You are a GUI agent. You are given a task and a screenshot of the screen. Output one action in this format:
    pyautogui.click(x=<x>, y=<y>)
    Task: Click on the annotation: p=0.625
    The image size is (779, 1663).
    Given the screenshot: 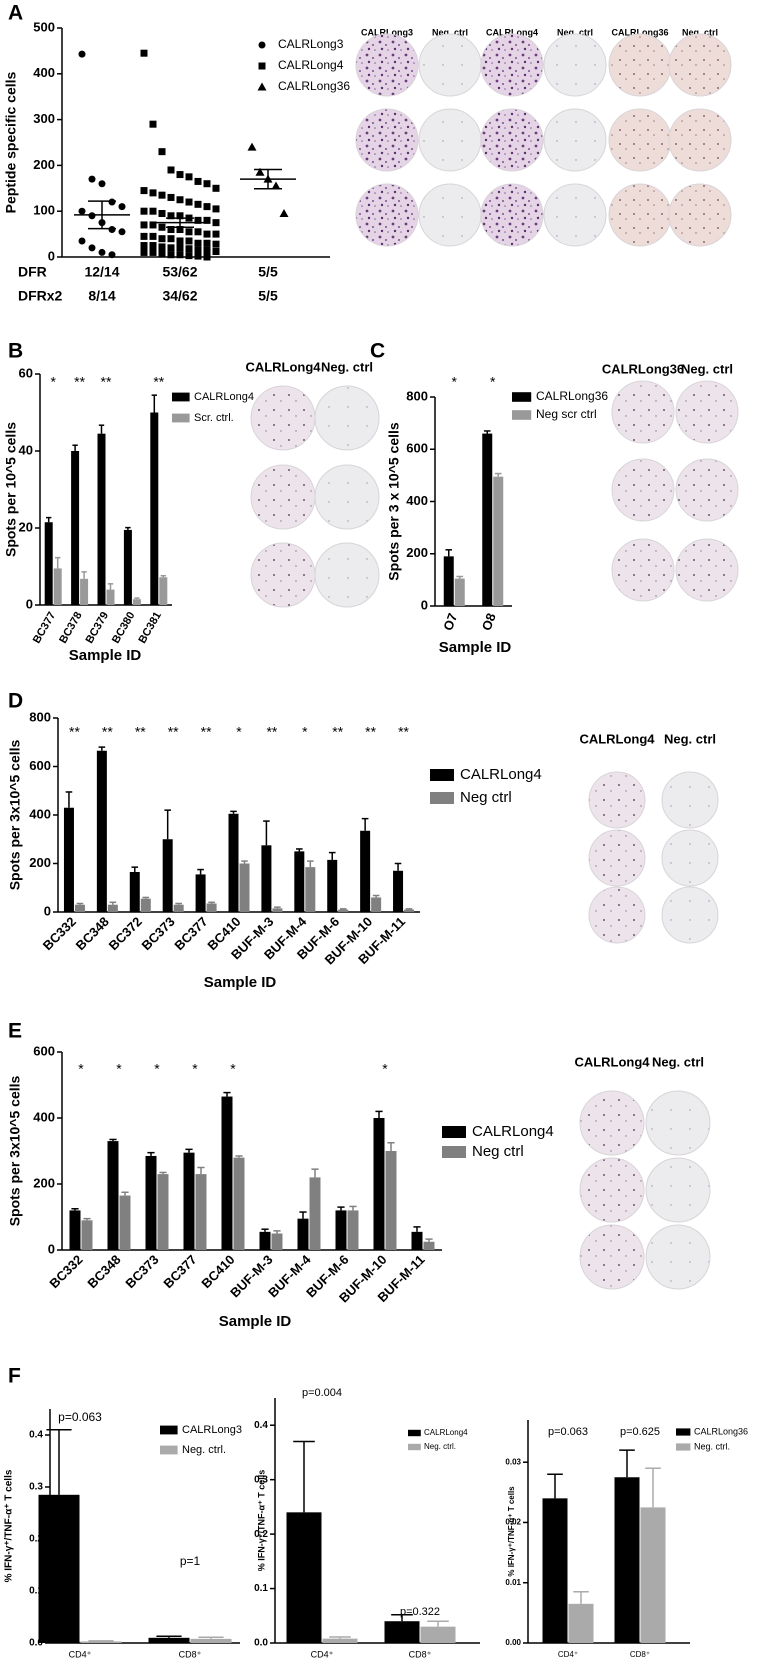 What is the action you would take?
    pyautogui.click(x=640, y=1432)
    